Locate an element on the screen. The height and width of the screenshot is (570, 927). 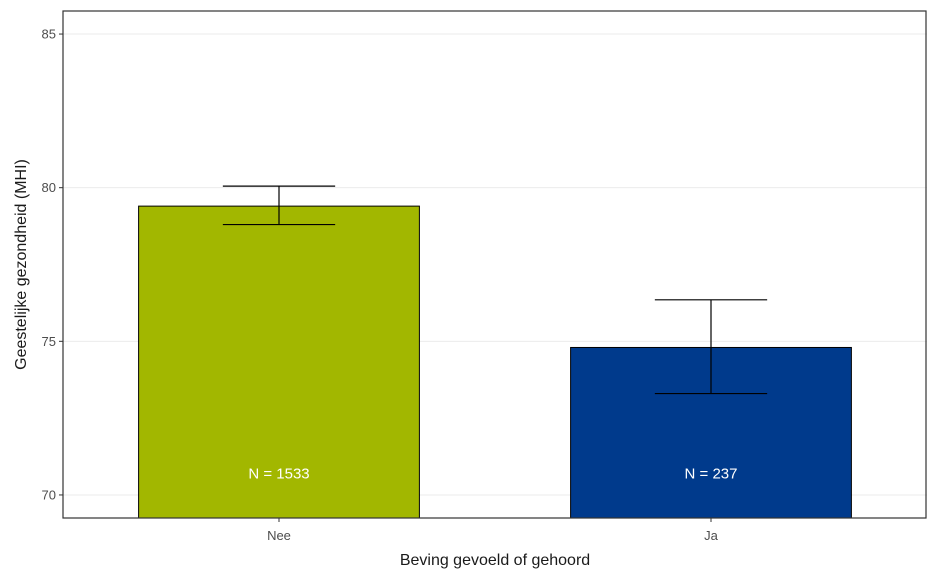
bar-count-label: N = 1533 is located at coordinates (278, 473).